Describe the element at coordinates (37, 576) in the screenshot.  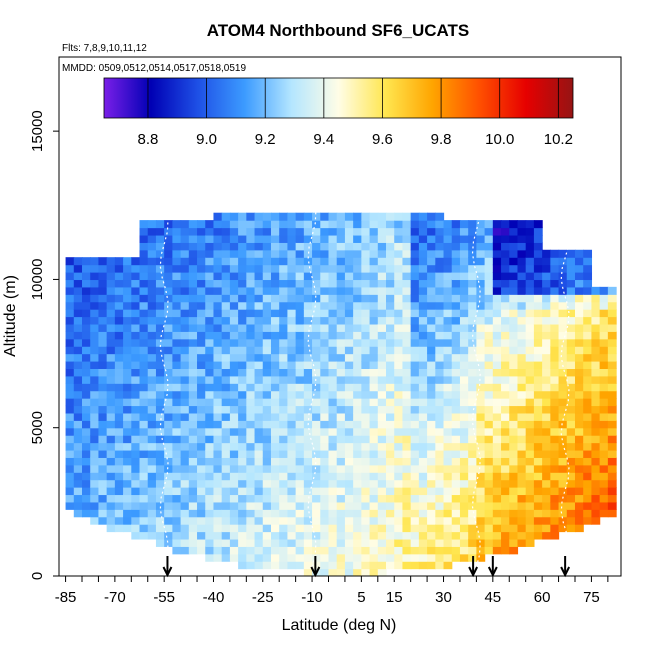
I see `y-tick-label: 0` at that location.